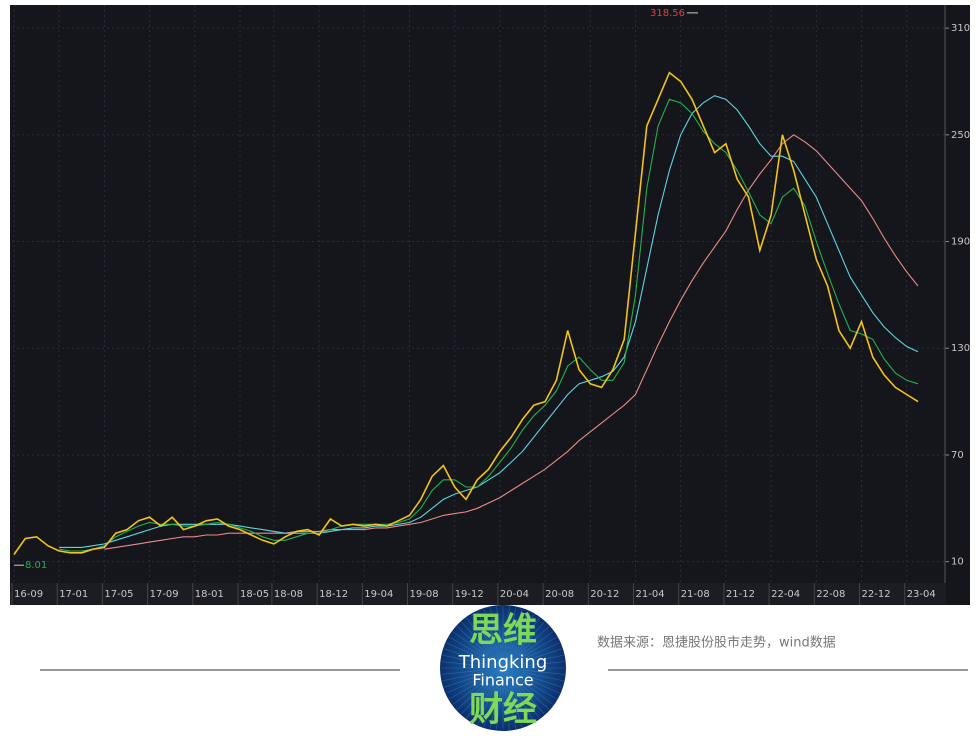 The width and height of the screenshot is (978, 746). What do you see at coordinates (876, 594) in the screenshot?
I see `x-tick-label: 22-12` at bounding box center [876, 594].